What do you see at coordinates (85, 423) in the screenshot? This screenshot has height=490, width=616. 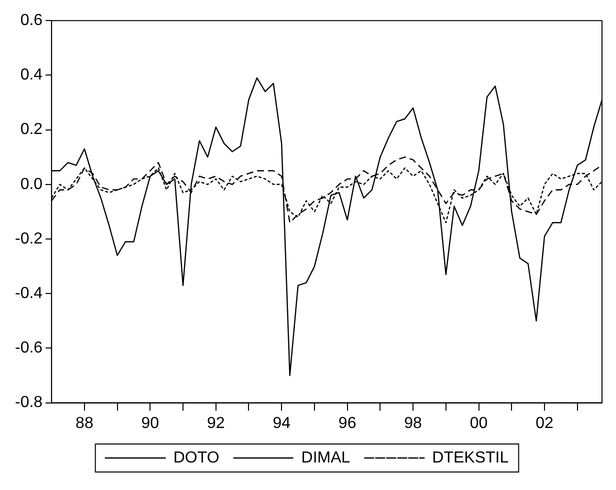 I see `x-tick-label: 88` at bounding box center [85, 423].